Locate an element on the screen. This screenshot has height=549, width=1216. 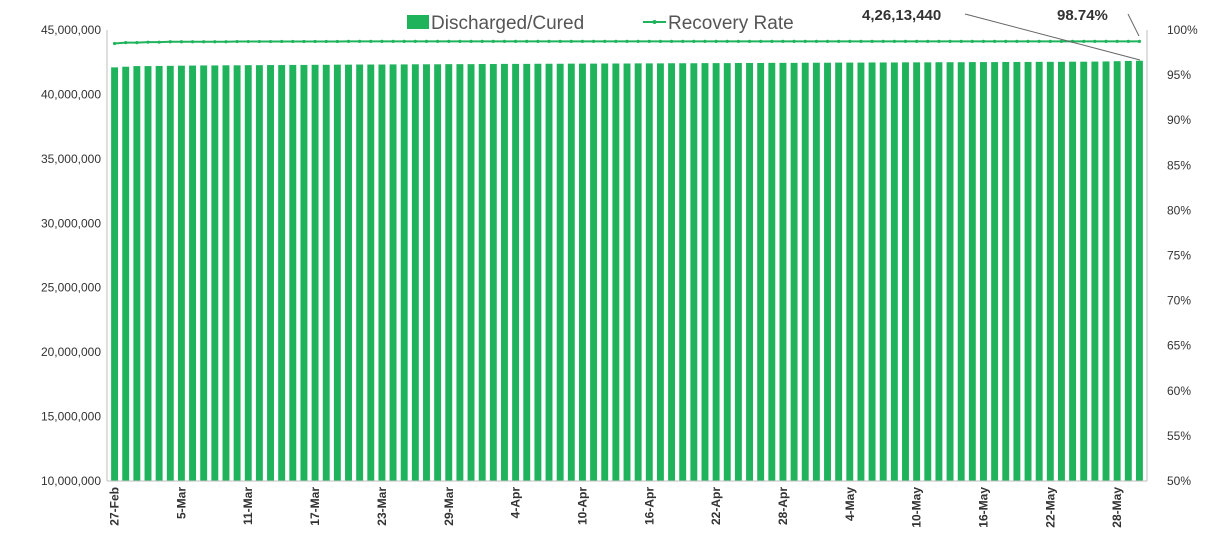
legend-label-discharged: Discharged/Cured is located at coordinates (507, 23).